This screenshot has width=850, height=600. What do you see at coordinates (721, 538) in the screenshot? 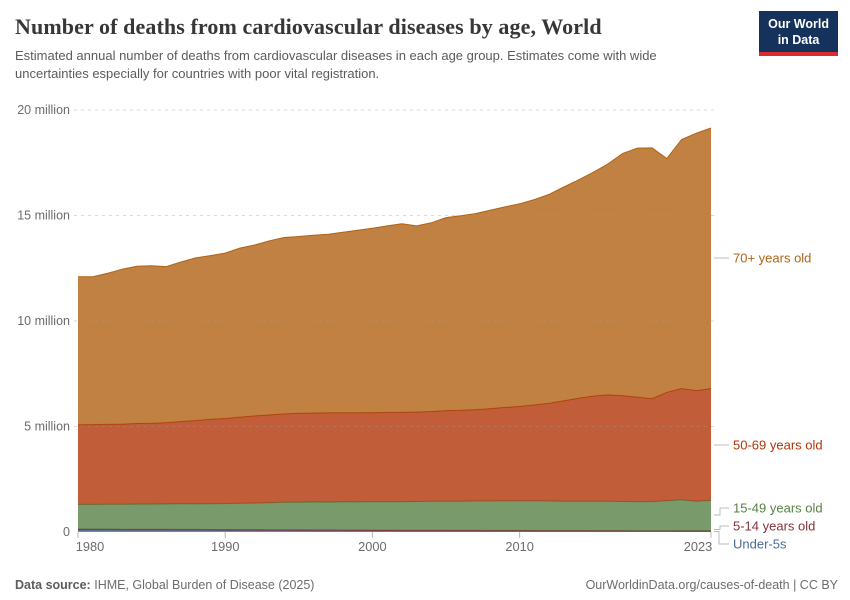
I see `legend-connector-under-5s` at bounding box center [721, 538].